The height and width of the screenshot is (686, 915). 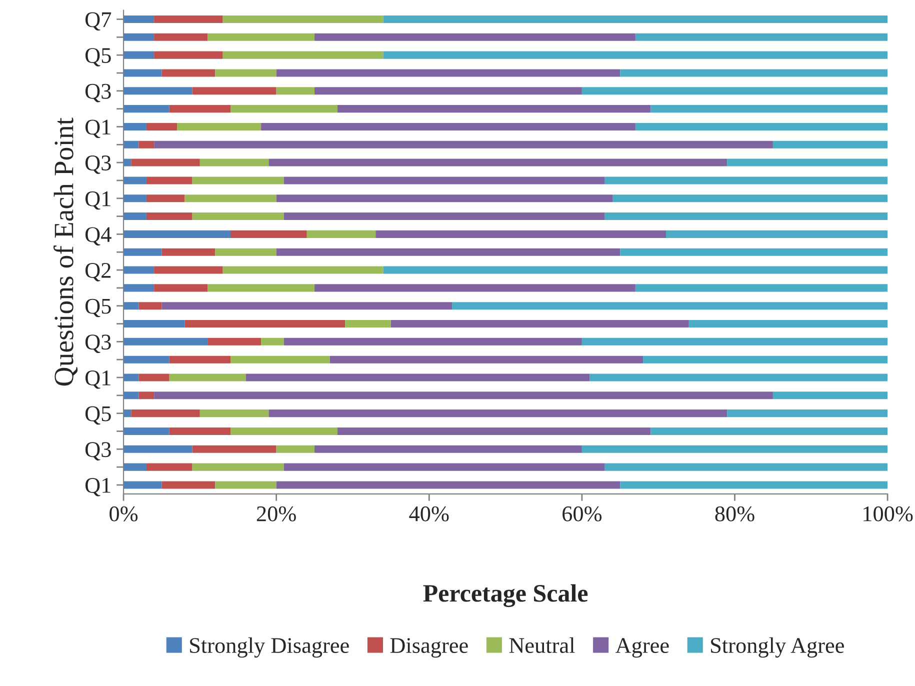 What do you see at coordinates (66, 252) in the screenshot?
I see `y-axis-title: Questions of Each Point` at bounding box center [66, 252].